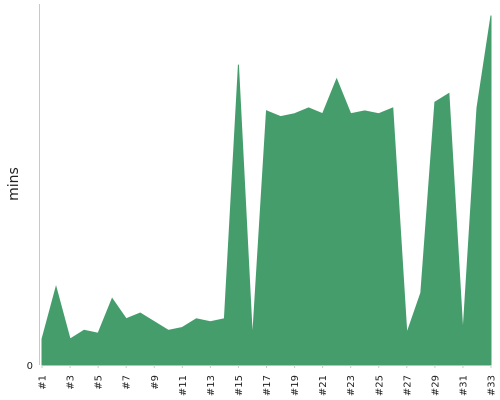  Describe the element at coordinates (295, 385) in the screenshot. I see `x-tick-label: #19` at that location.